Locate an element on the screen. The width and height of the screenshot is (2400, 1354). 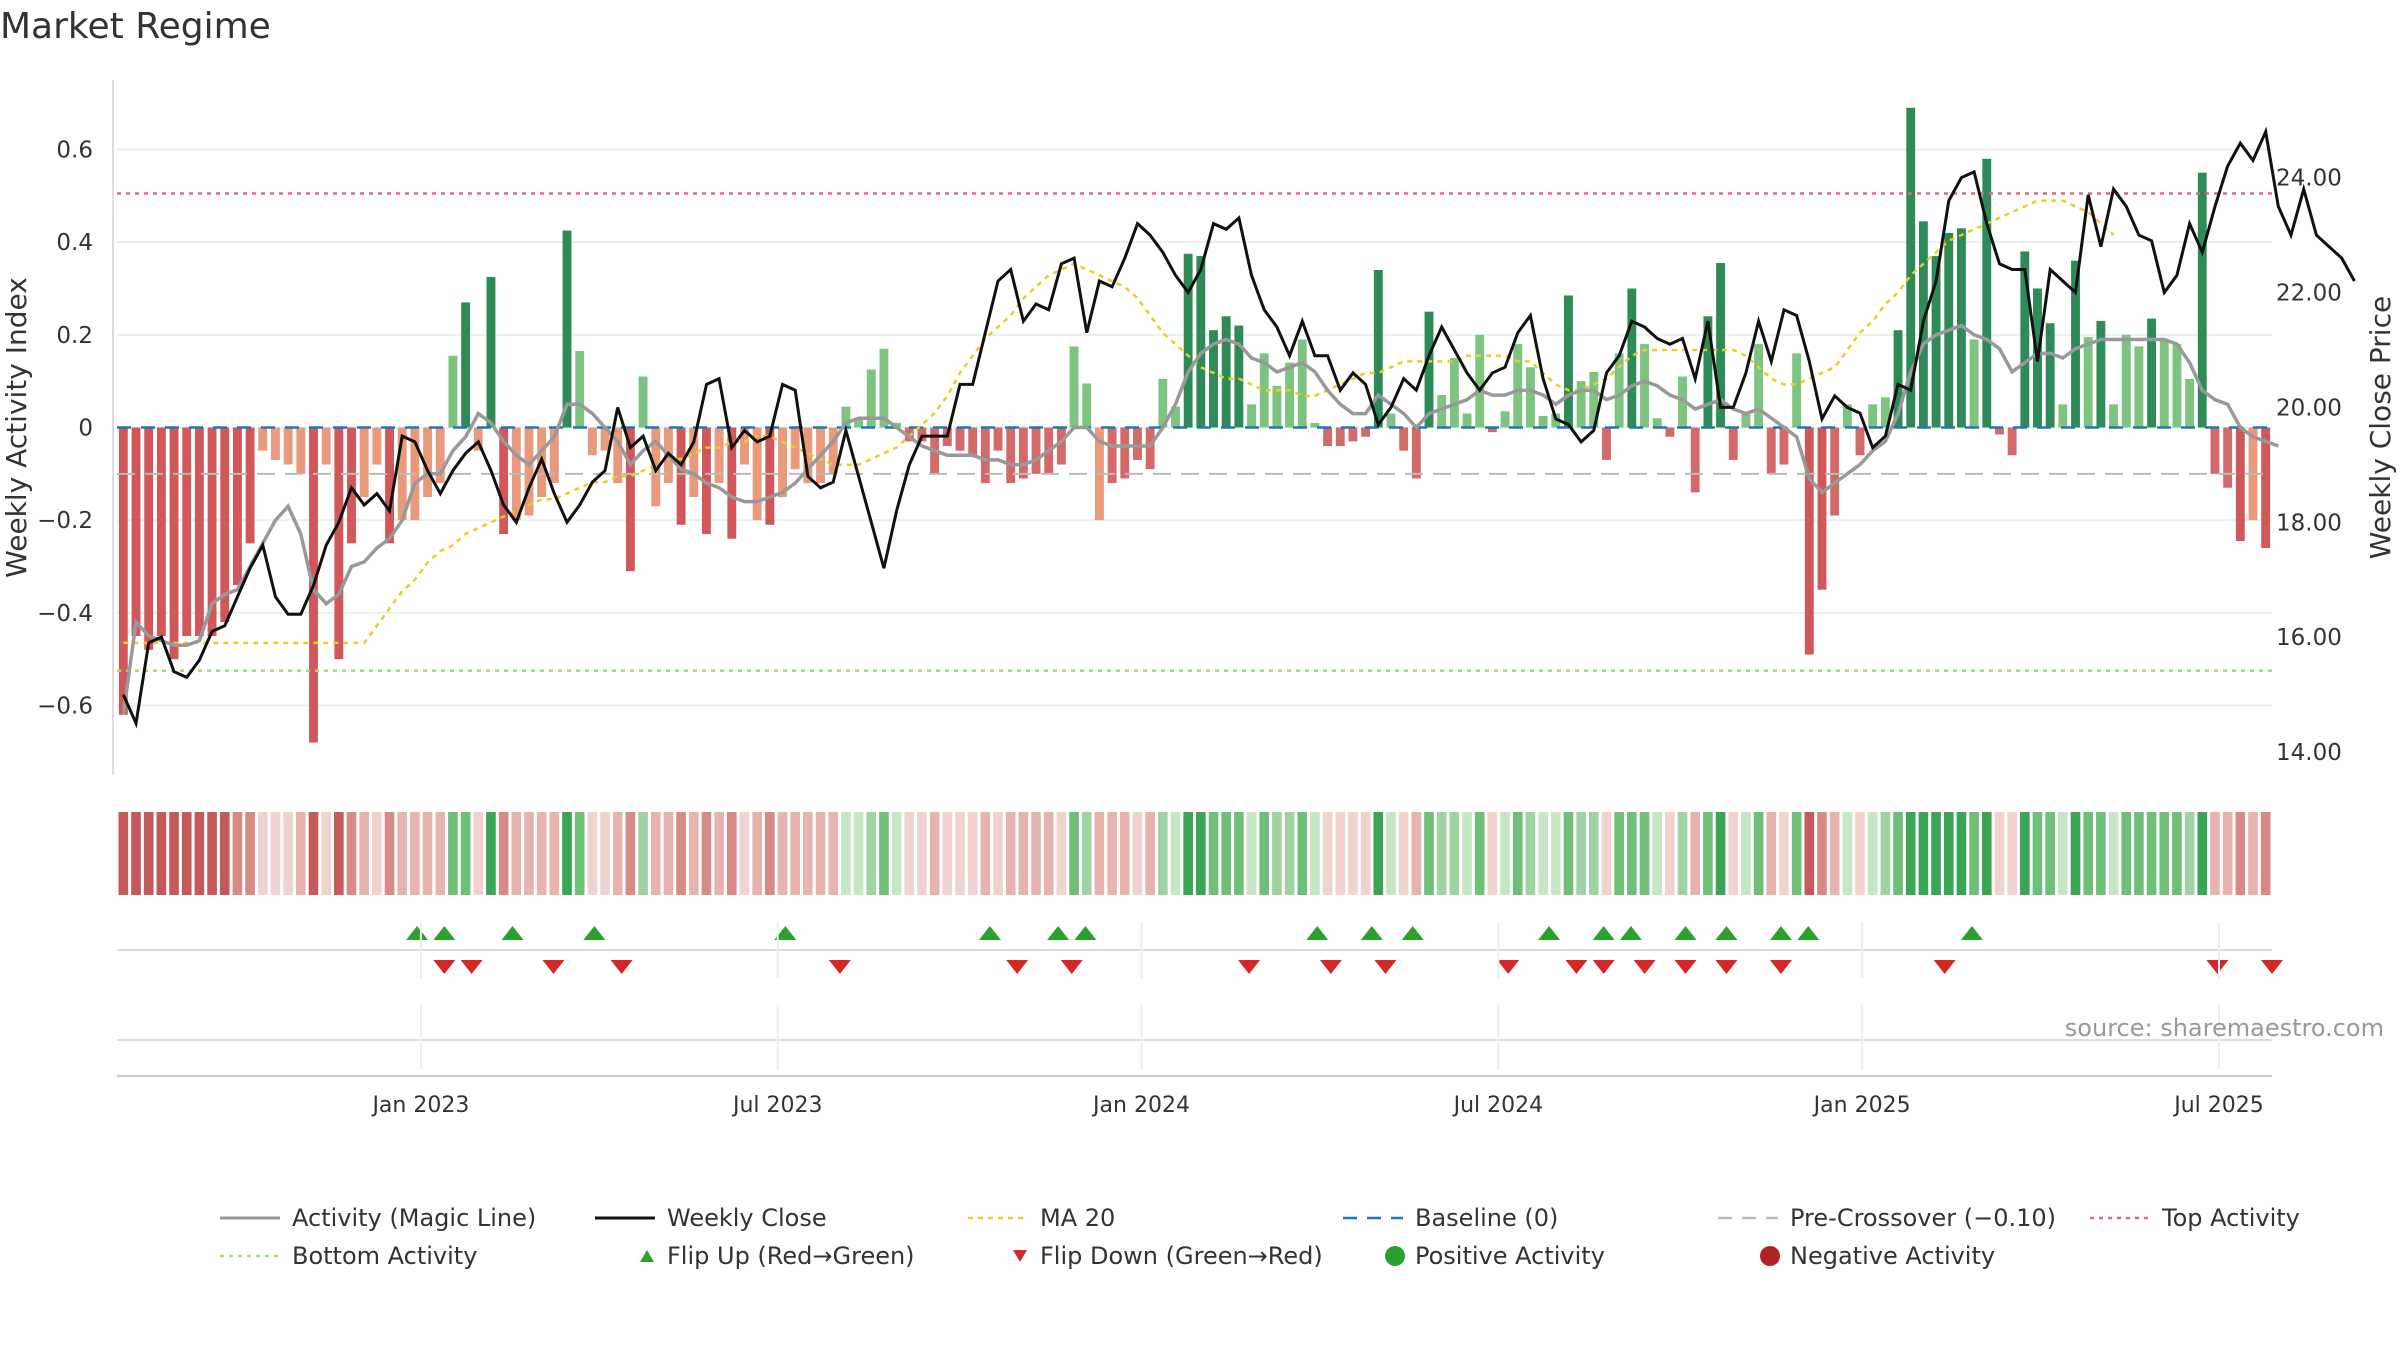
legend-label: Bottom Activity is located at coordinates (384, 1256).